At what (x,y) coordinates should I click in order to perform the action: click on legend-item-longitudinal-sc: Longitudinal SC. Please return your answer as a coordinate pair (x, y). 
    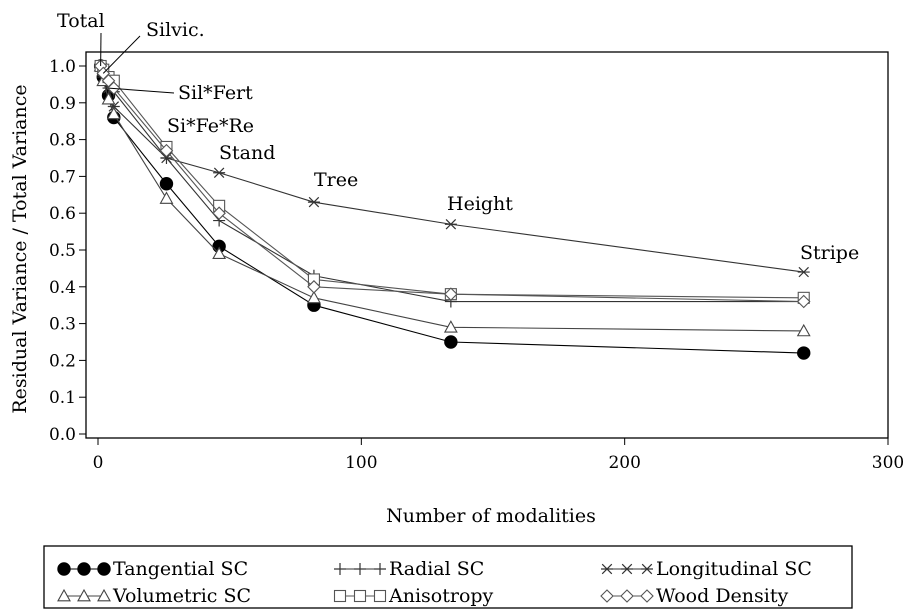
    Looking at the image, I should click on (706, 569).